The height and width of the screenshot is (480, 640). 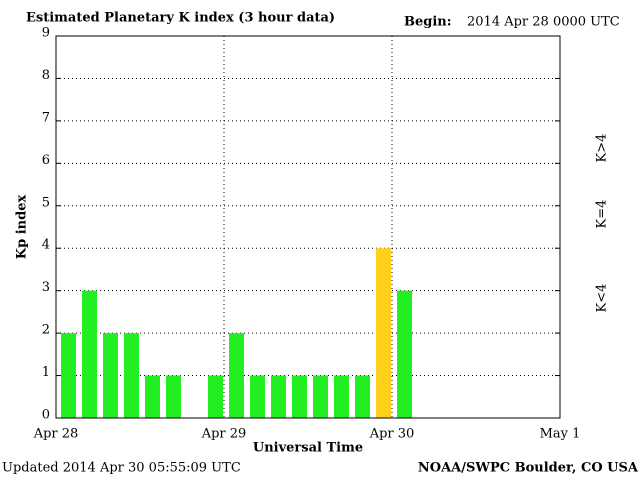 What do you see at coordinates (46, 415) in the screenshot?
I see `y-tick-label: 0` at bounding box center [46, 415].